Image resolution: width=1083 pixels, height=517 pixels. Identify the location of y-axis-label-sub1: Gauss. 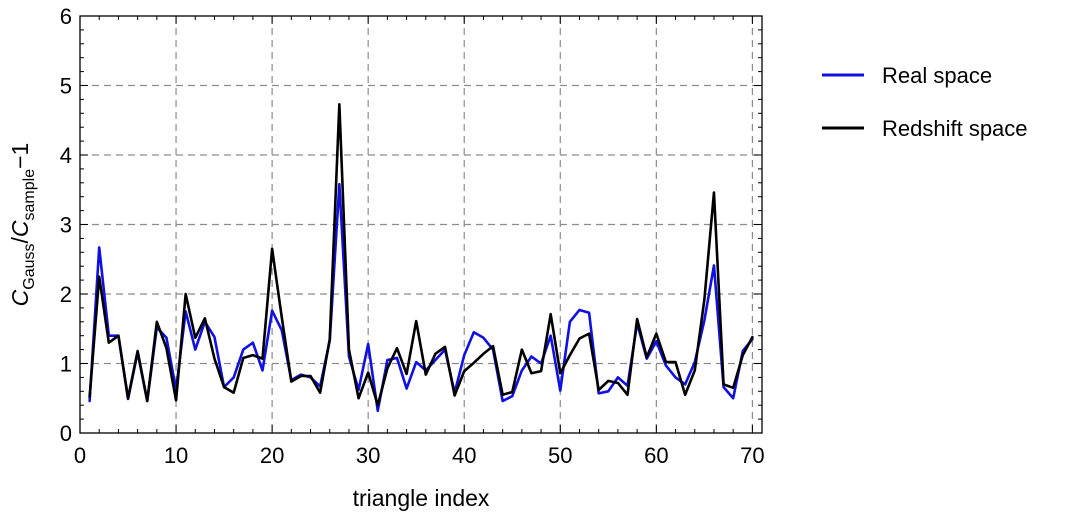
(29, 266).